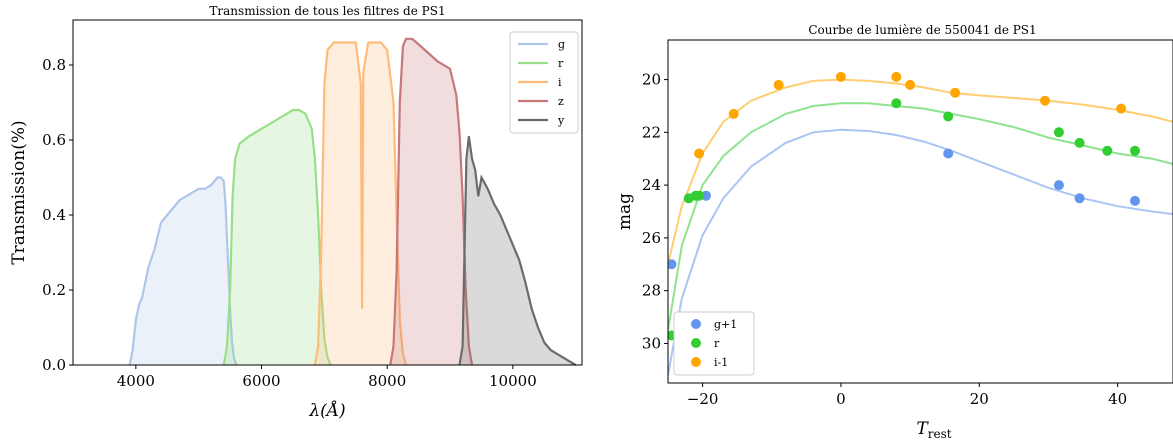  I want to click on filter-y-area, so click(517, 250).